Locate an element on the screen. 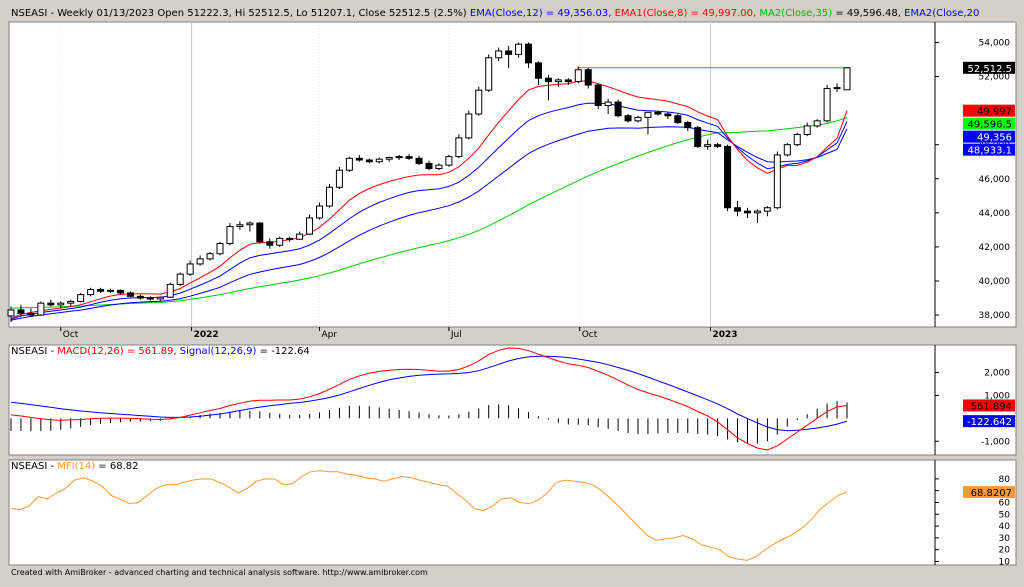 The image size is (1024, 587). macd-y-tick-label: -1,000 is located at coordinates (995, 442).